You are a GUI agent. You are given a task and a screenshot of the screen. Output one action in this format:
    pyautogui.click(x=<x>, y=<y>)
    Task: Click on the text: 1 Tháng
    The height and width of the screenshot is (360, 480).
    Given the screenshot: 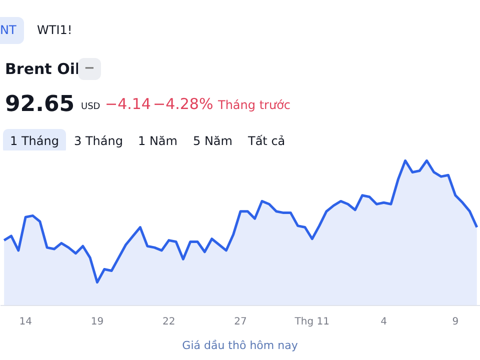 What is the action you would take?
    pyautogui.click(x=34, y=141)
    